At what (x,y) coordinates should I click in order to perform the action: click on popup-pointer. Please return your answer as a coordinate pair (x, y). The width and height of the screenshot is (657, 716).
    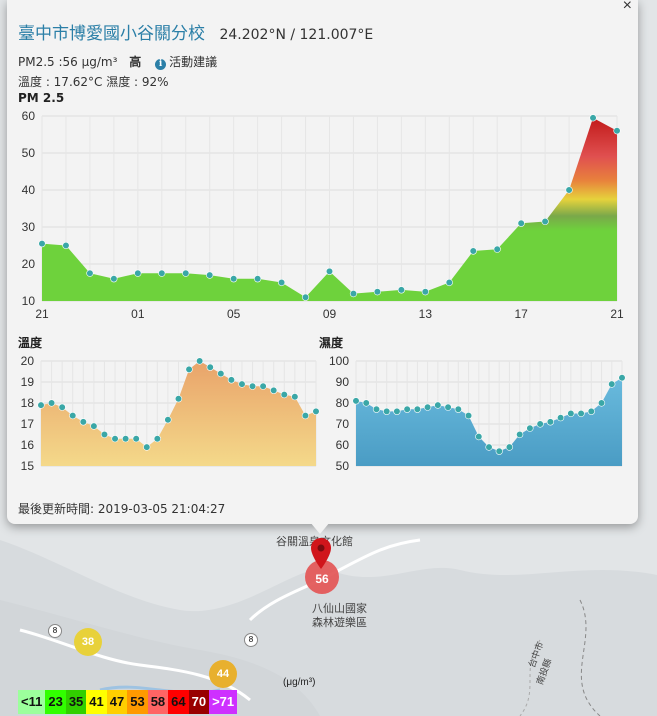
    Looking at the image, I should click on (320, 528).